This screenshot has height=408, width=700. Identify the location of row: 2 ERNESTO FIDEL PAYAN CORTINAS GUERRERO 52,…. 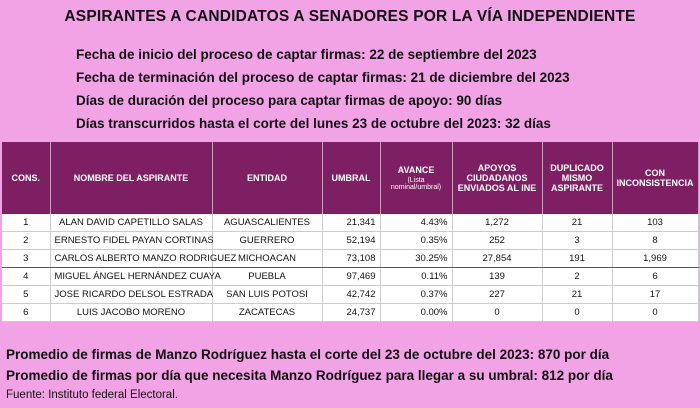
(350, 240).